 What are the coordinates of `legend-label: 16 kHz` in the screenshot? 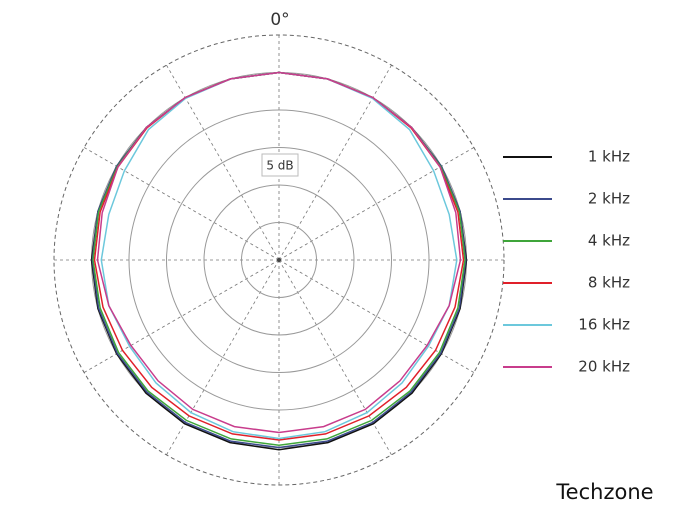 It's located at (604, 325).